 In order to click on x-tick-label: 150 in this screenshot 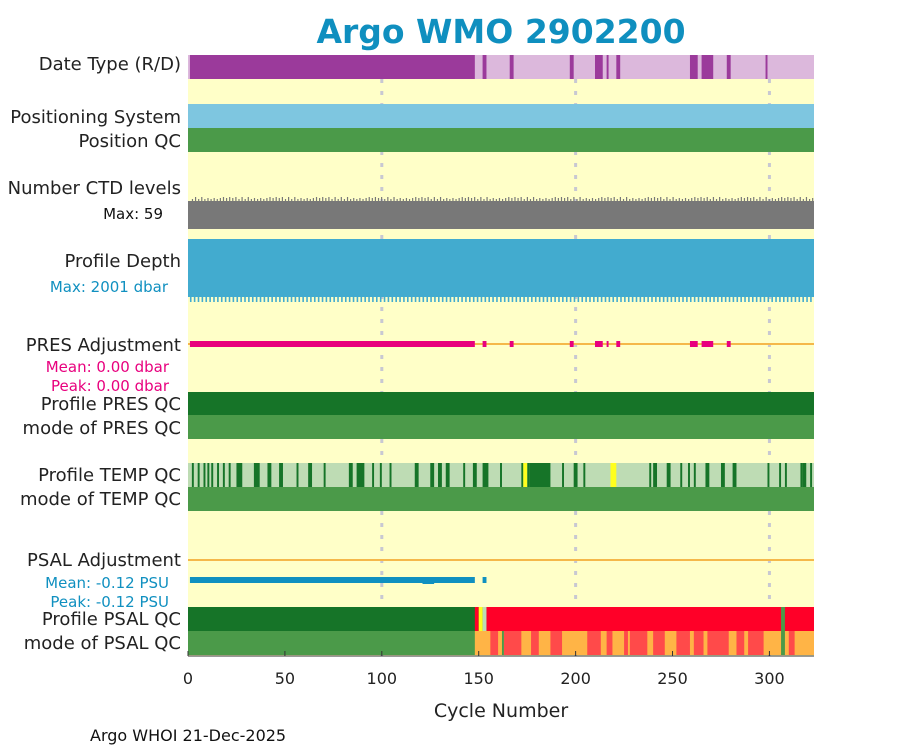, I will do `click(478, 678)`.